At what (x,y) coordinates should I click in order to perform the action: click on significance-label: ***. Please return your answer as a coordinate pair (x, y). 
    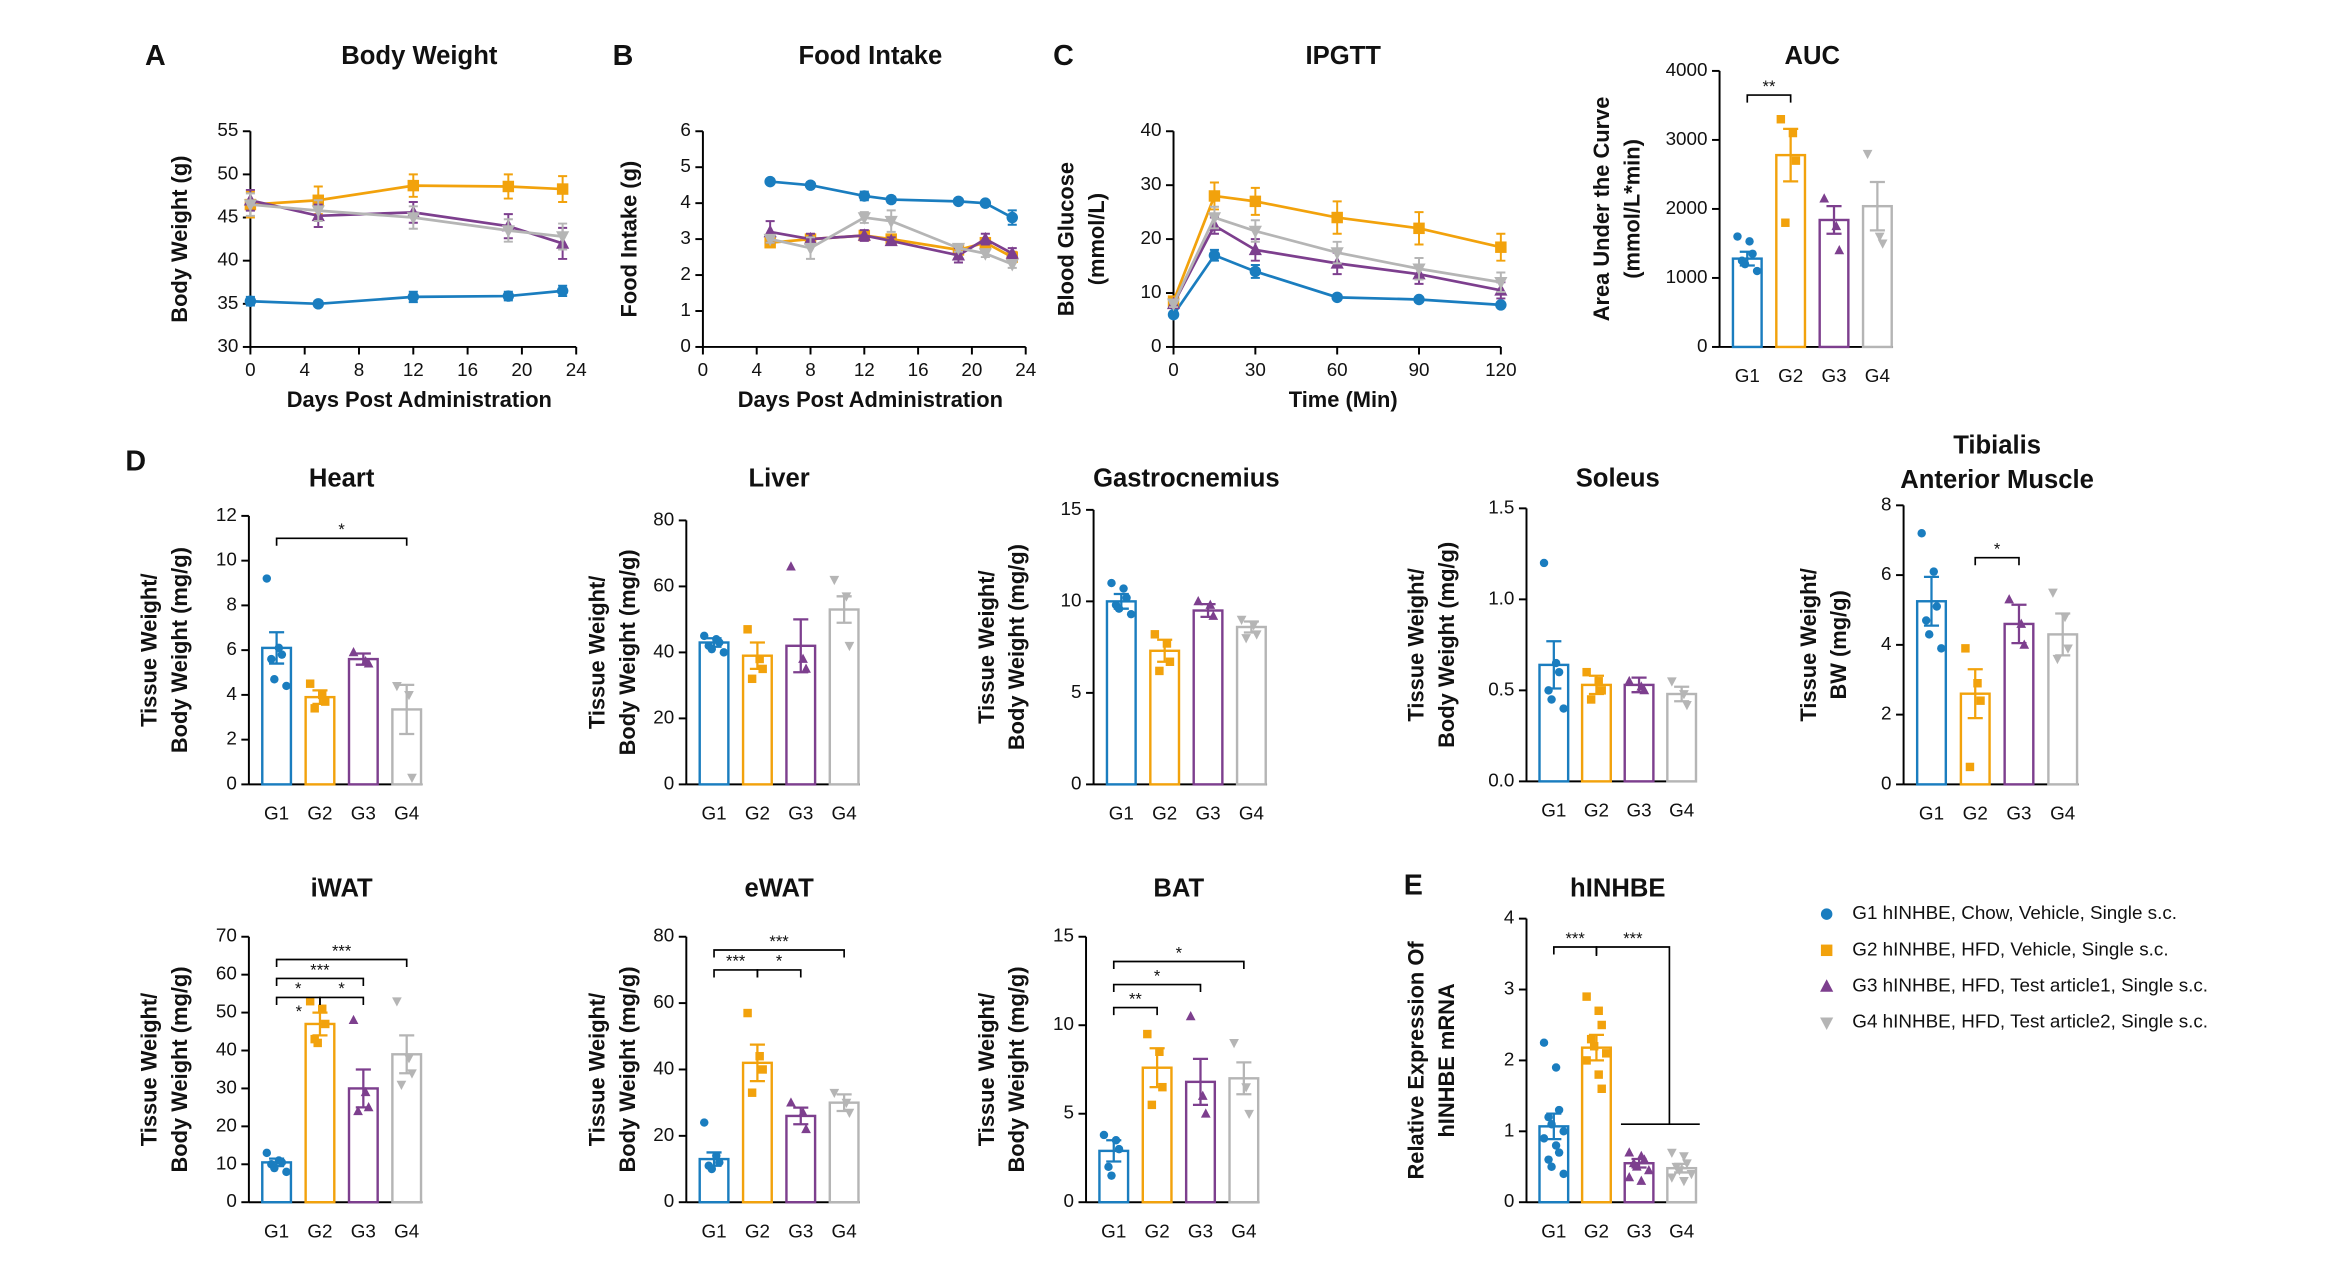
    Looking at the image, I should click on (736, 961).